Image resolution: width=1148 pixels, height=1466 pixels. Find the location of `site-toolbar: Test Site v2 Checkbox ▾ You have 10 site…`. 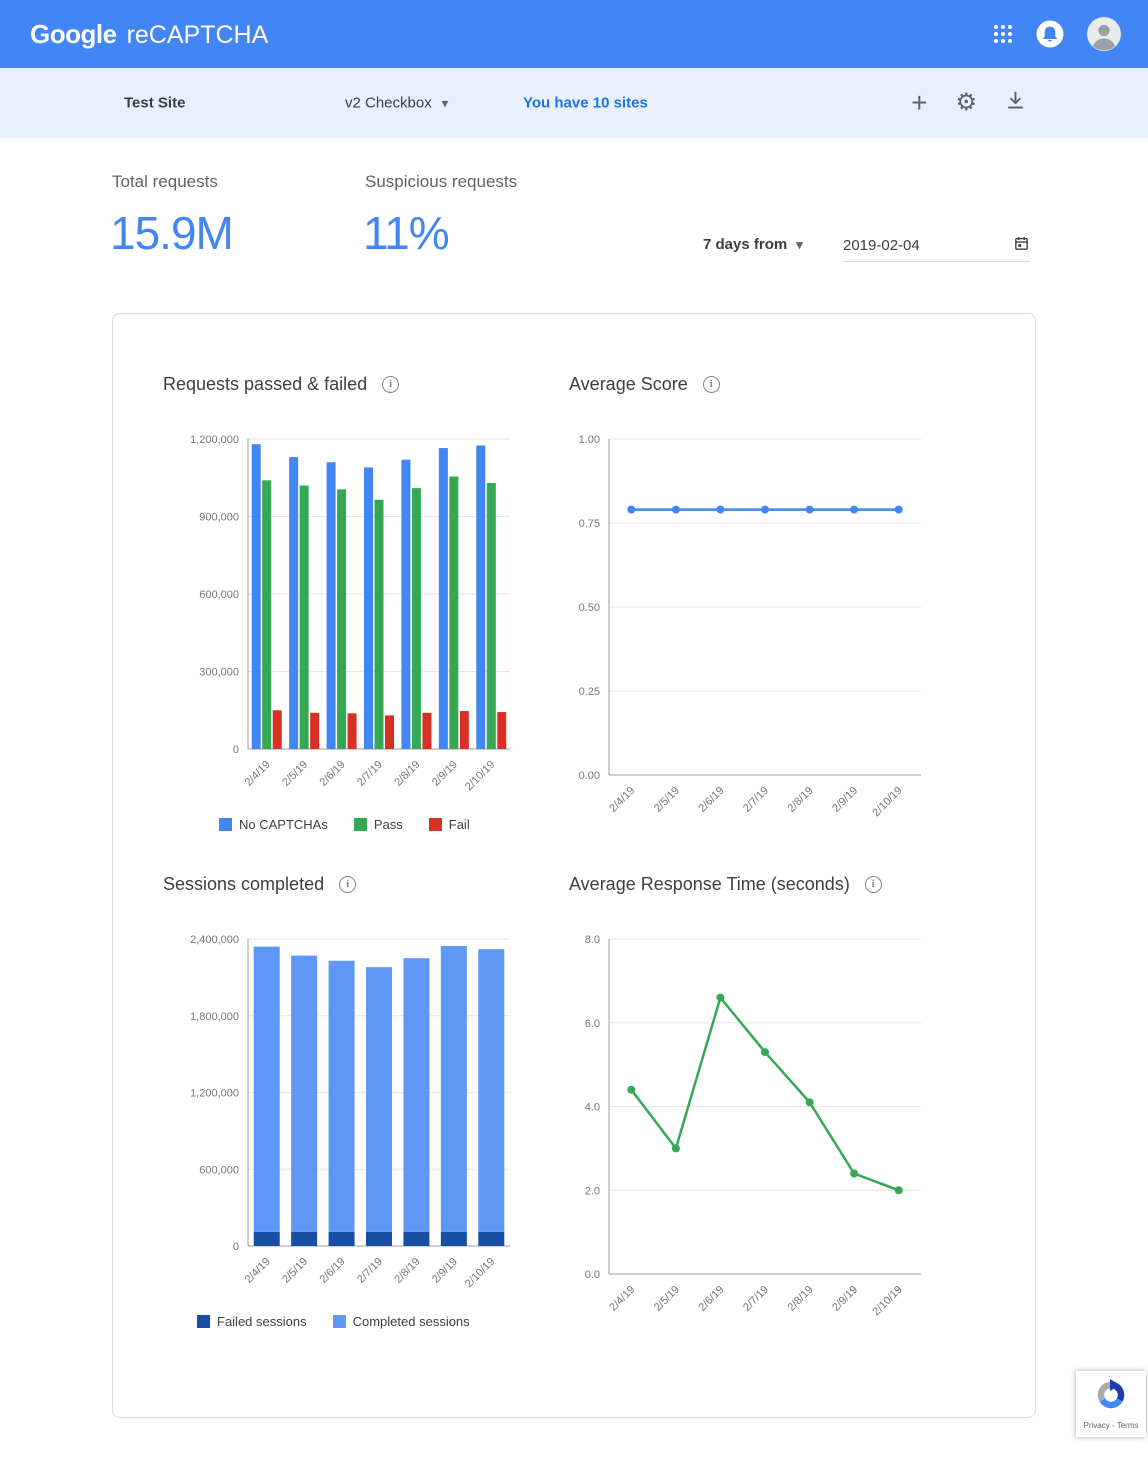

site-toolbar: Test Site v2 Checkbox ▾ You have 10 site… is located at coordinates (574, 103).